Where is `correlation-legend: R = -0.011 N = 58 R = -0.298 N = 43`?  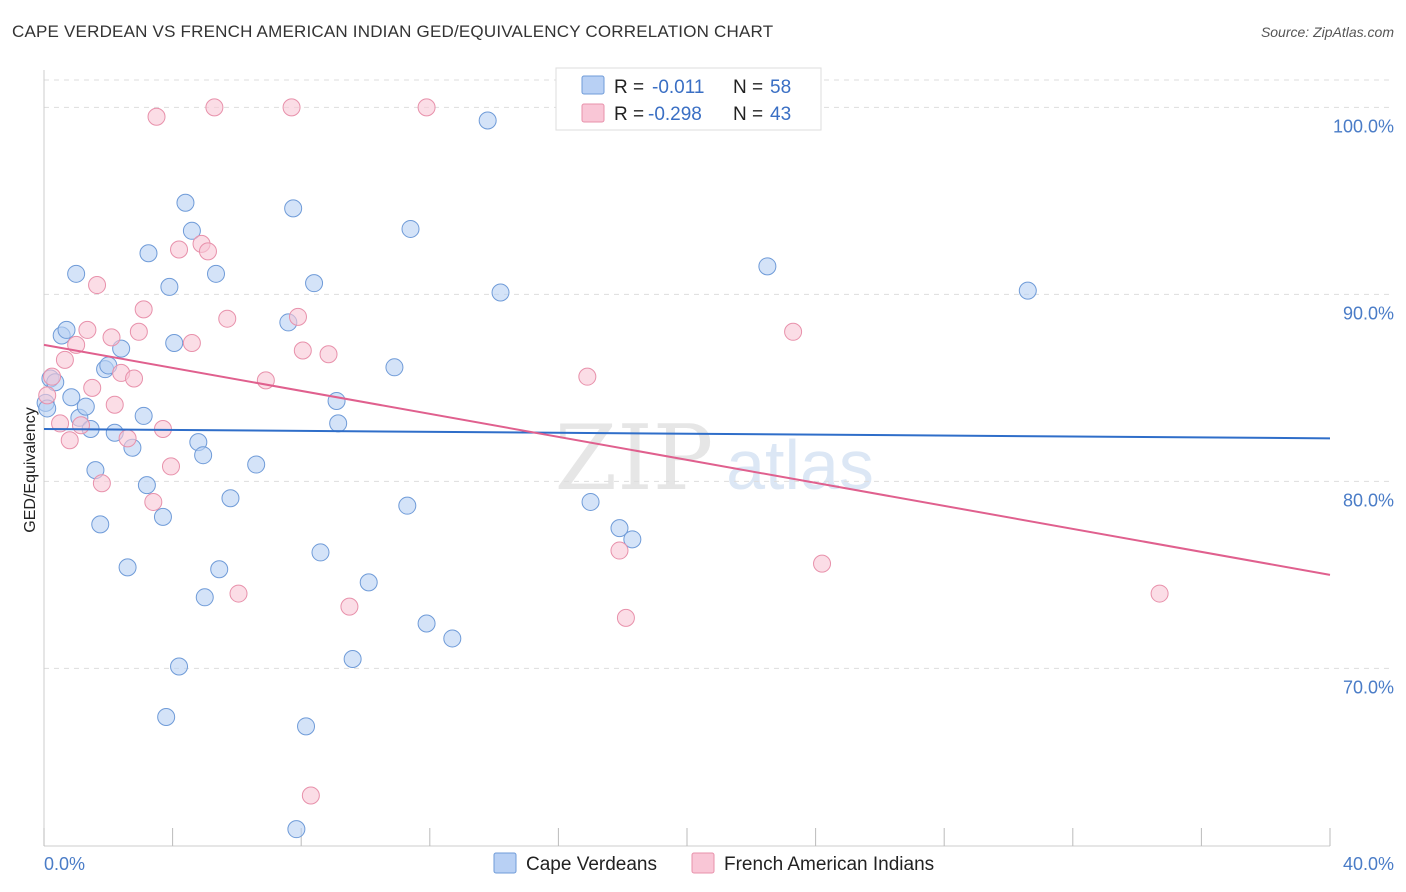 correlation-legend: R = -0.011 N = 58 R = -0.298 N = 43 is located at coordinates (688, 99).